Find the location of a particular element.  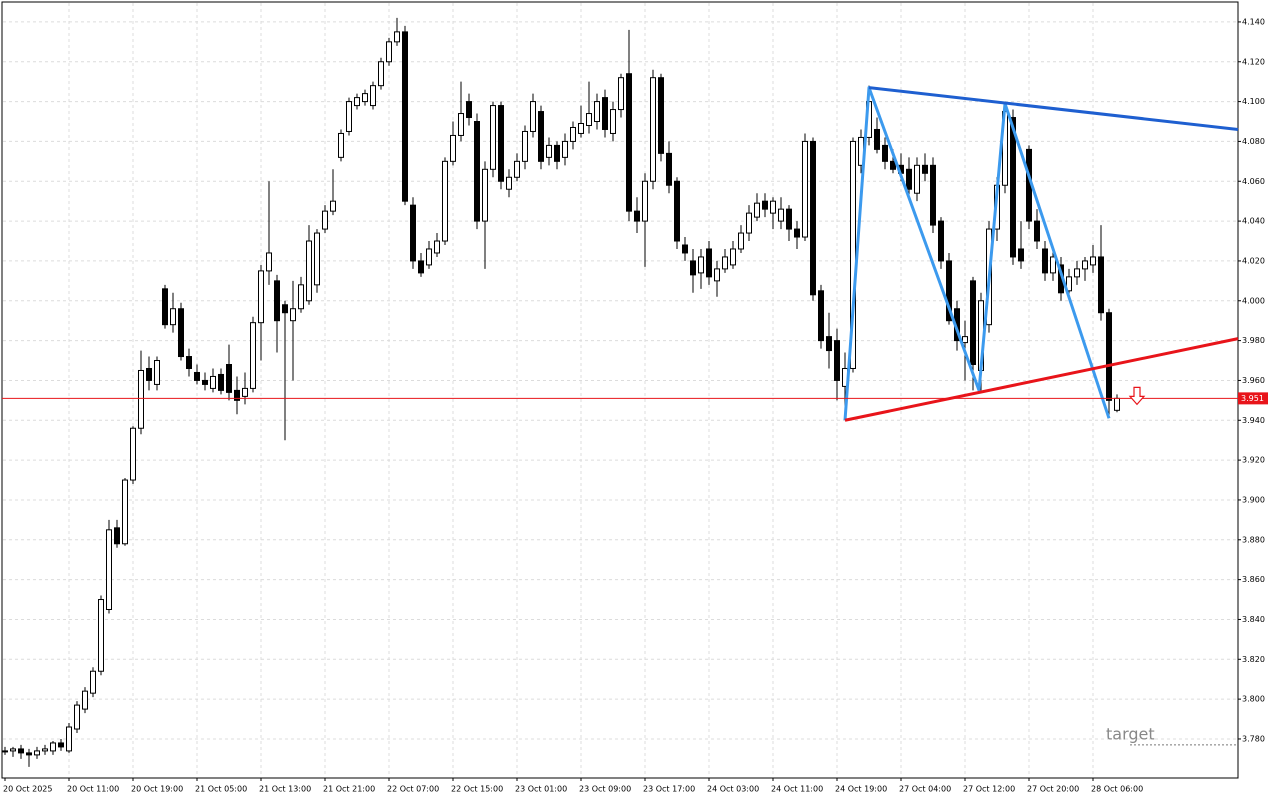

x-tick-label: 27 Oct 12:00 is located at coordinates (989, 789).